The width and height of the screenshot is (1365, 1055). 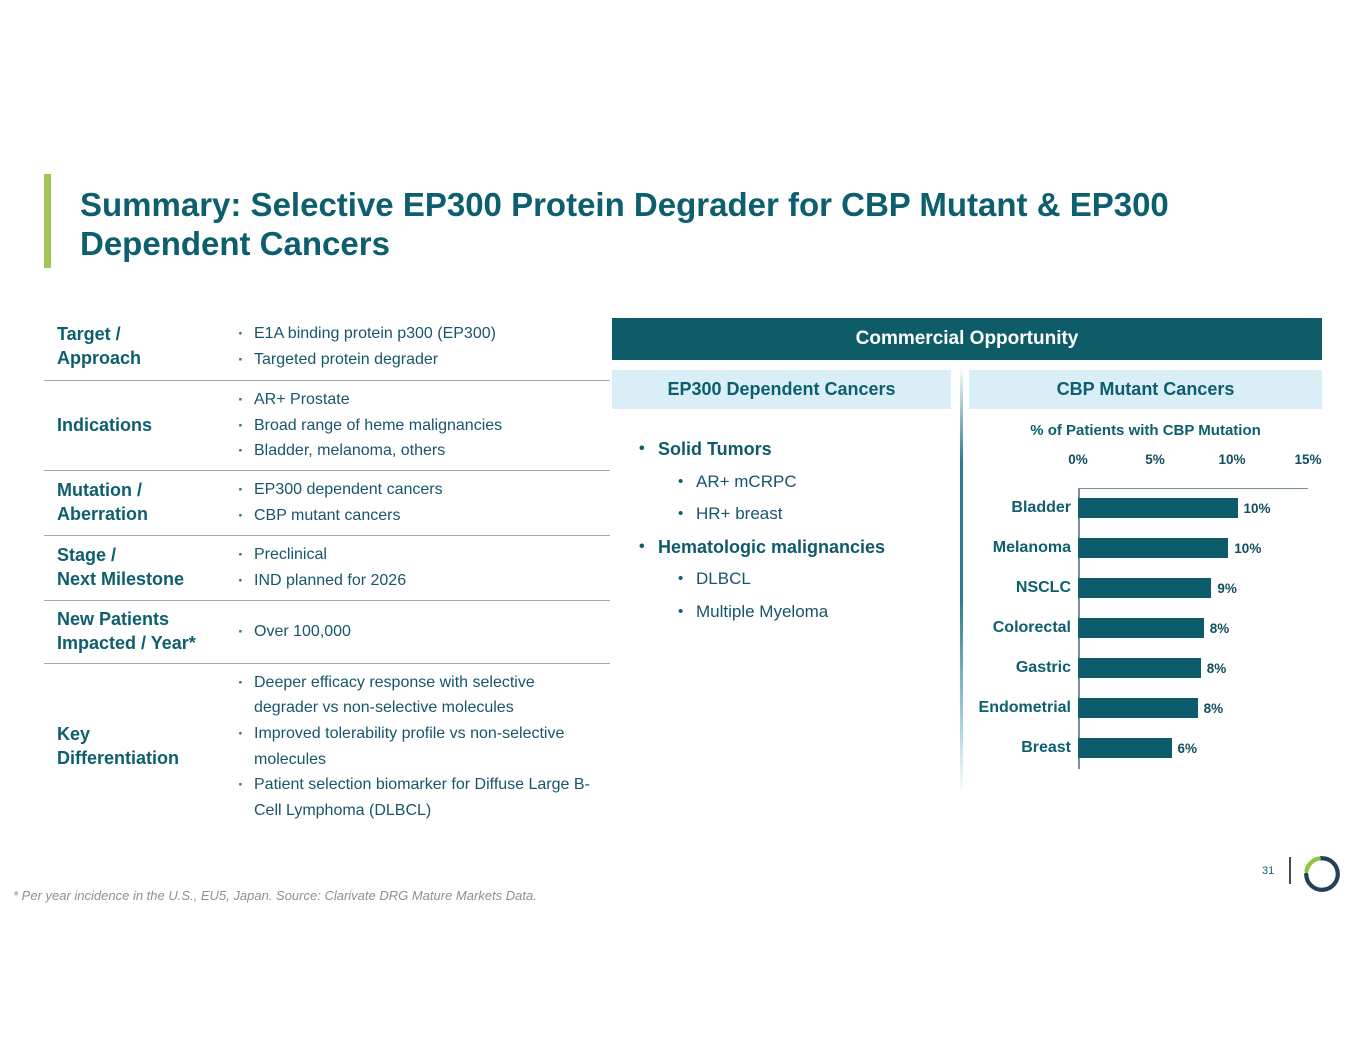 I want to click on list-group-label: Solid Tumors, so click(x=786, y=449).